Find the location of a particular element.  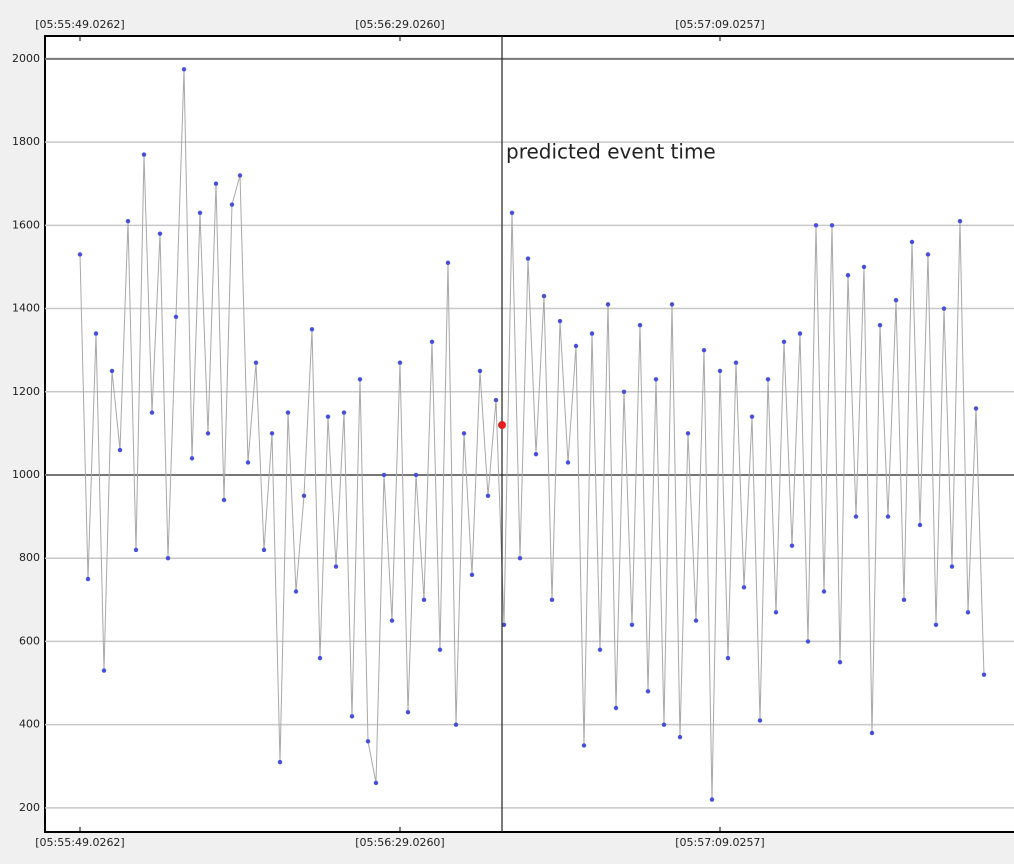

y-tick-label: 1800 is located at coordinates (26, 141).